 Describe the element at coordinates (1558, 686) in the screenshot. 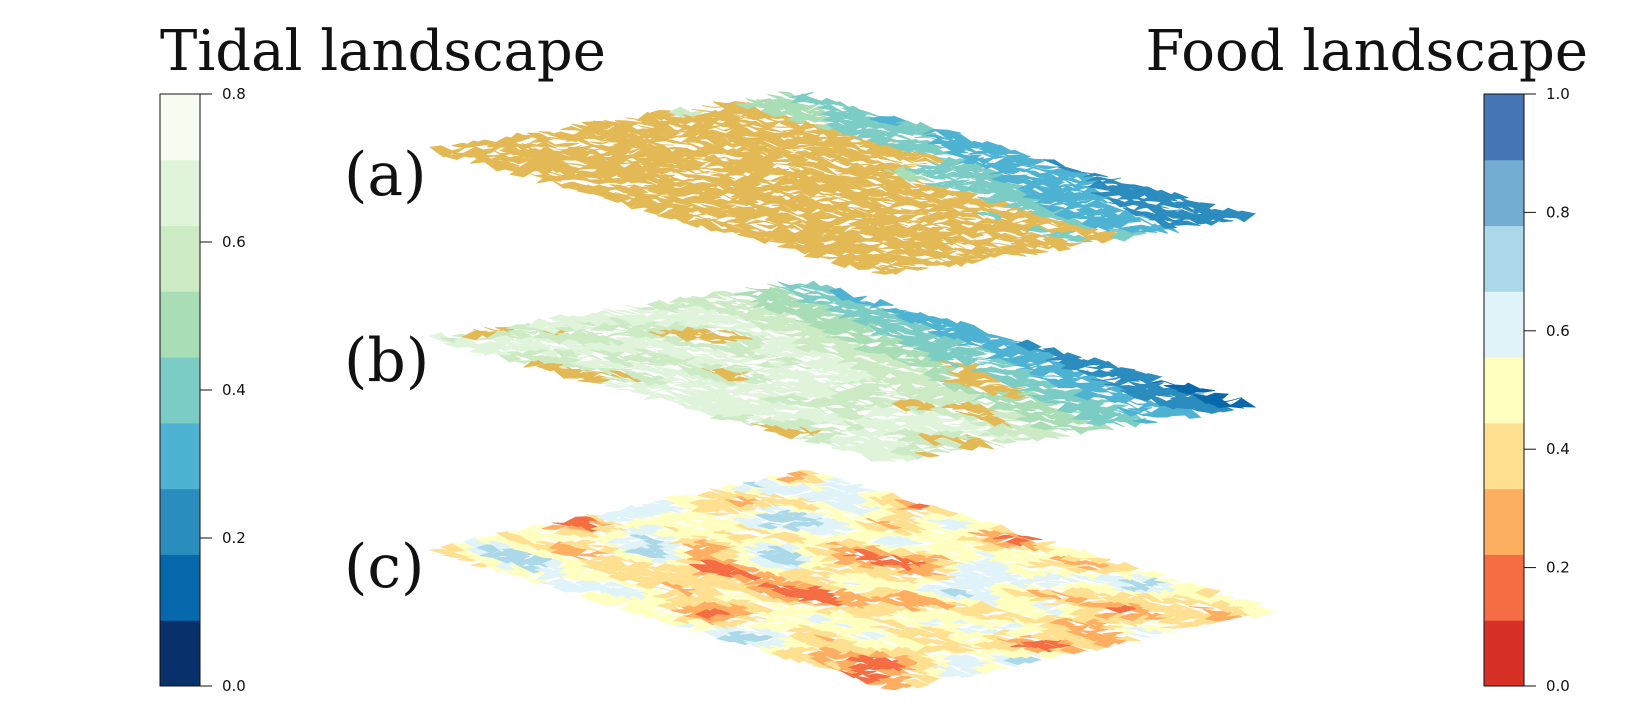

I see `food-colorbar-tick-label: 0.0` at that location.